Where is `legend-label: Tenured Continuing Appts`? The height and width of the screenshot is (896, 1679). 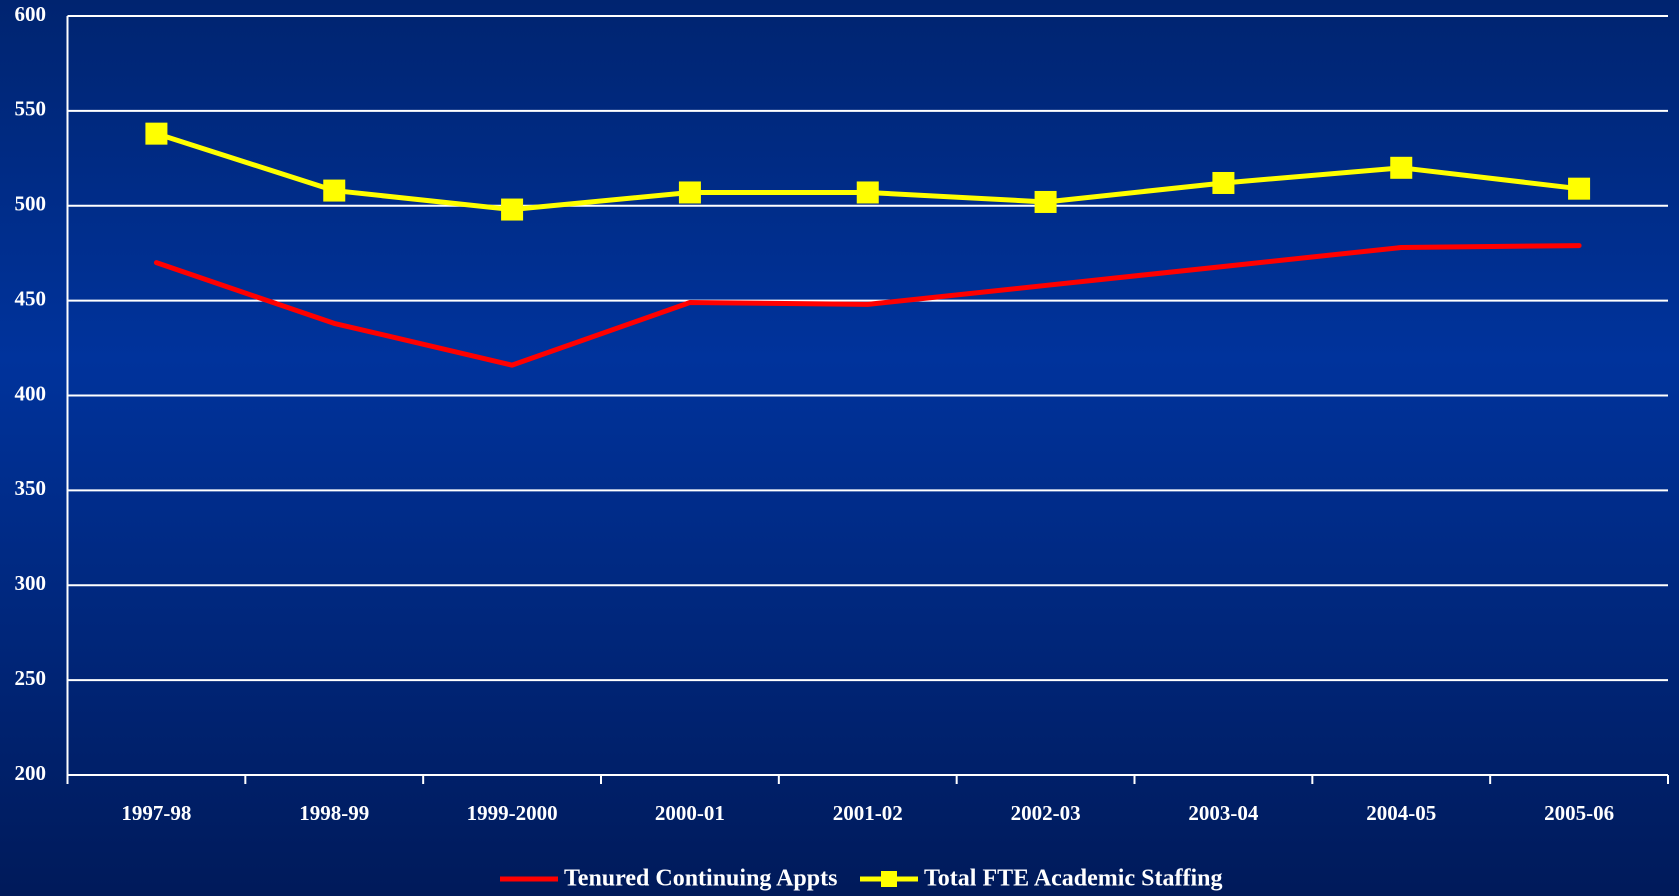 legend-label: Tenured Continuing Appts is located at coordinates (700, 879).